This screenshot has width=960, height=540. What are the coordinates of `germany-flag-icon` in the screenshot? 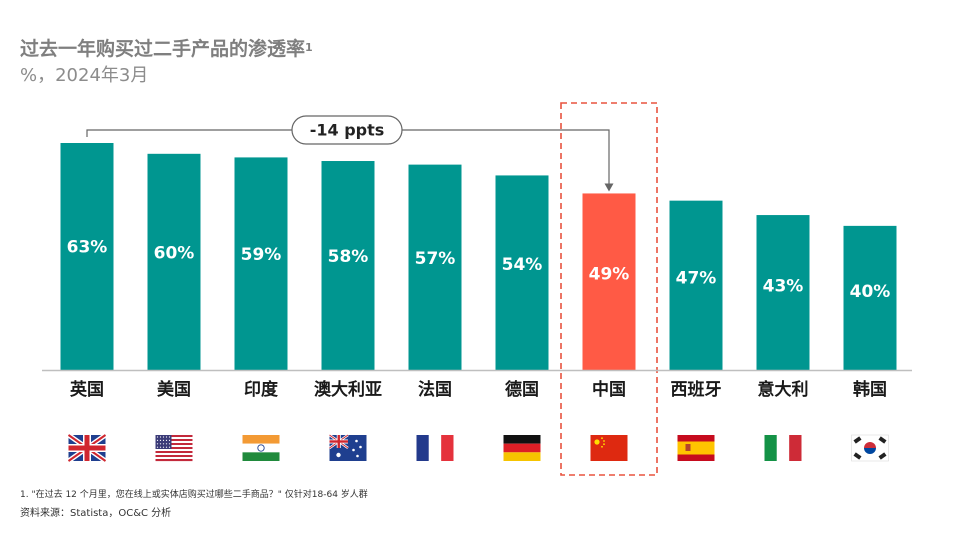 It's located at (522, 448).